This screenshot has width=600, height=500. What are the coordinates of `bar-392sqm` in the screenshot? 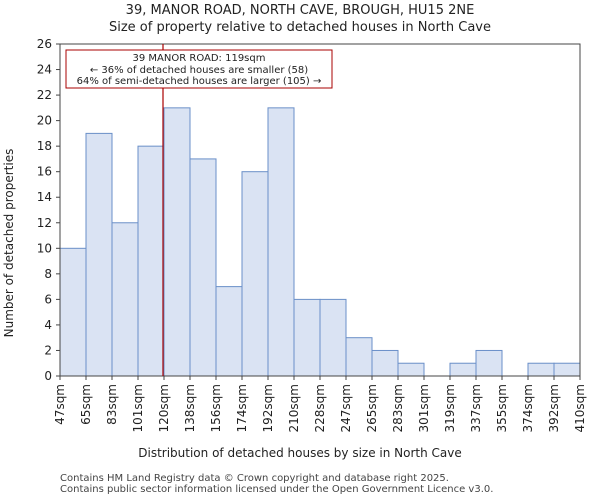 It's located at (567, 369).